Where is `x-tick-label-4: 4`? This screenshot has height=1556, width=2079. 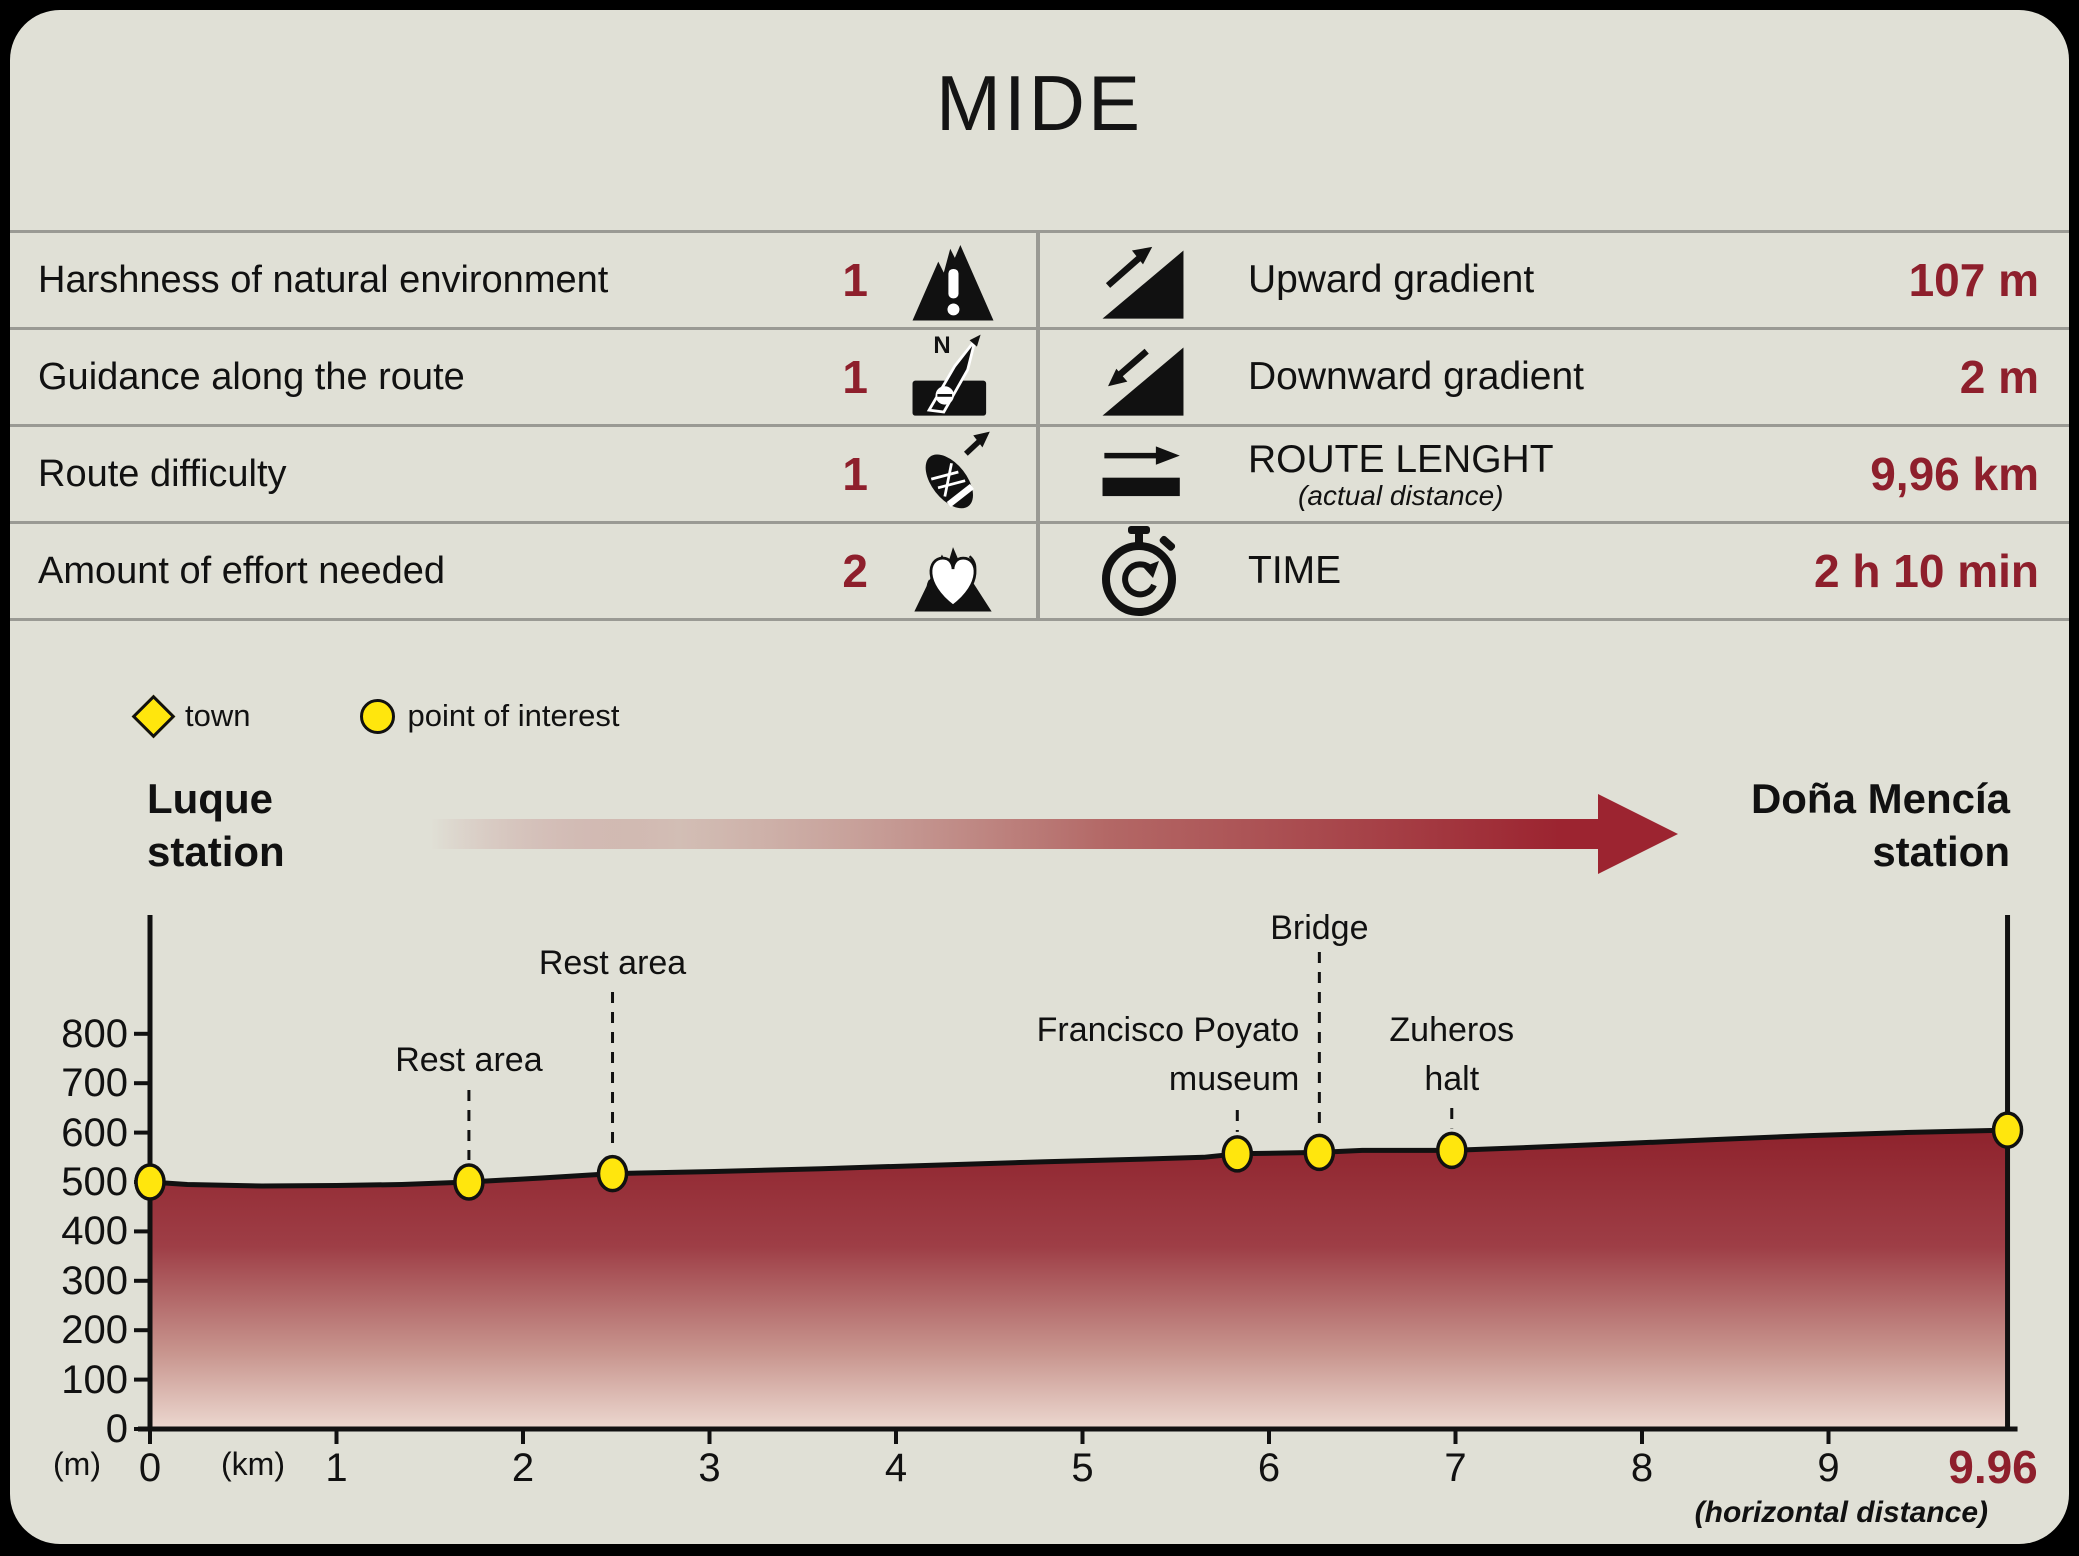 x-tick-label-4: 4 is located at coordinates (896, 1468).